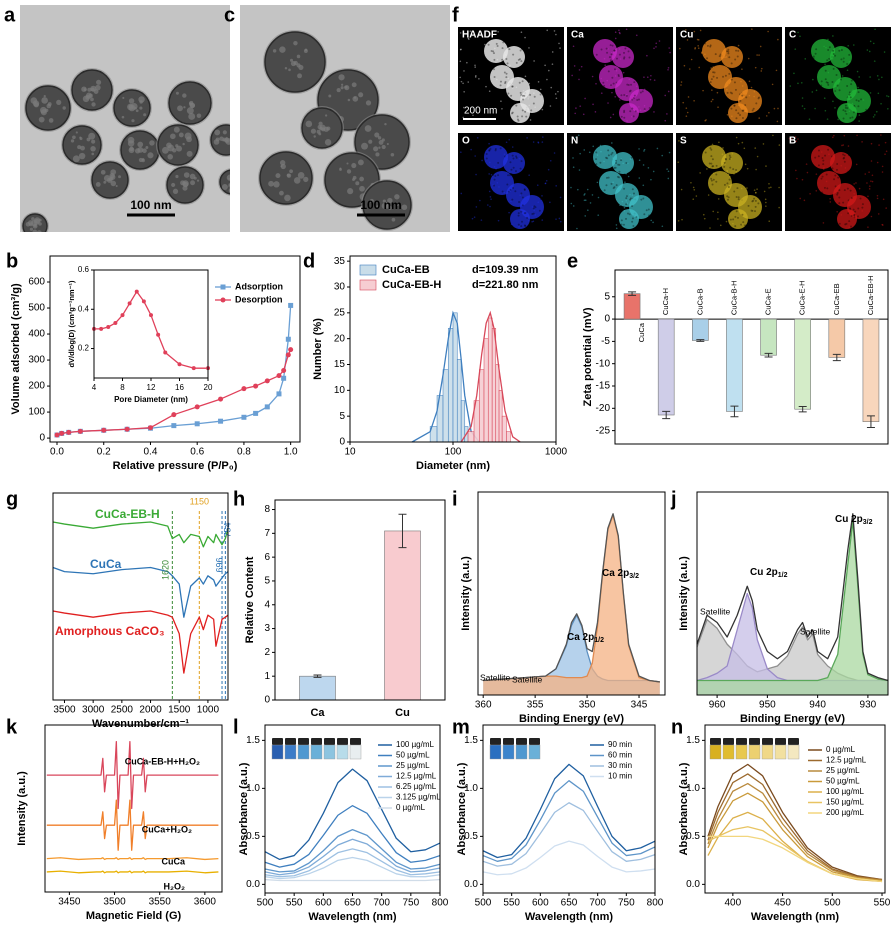 The height and width of the screenshot is (945, 895). Describe the element at coordinates (480, 111) in the screenshot. I see `scale-bar-label: 200 nm` at that location.